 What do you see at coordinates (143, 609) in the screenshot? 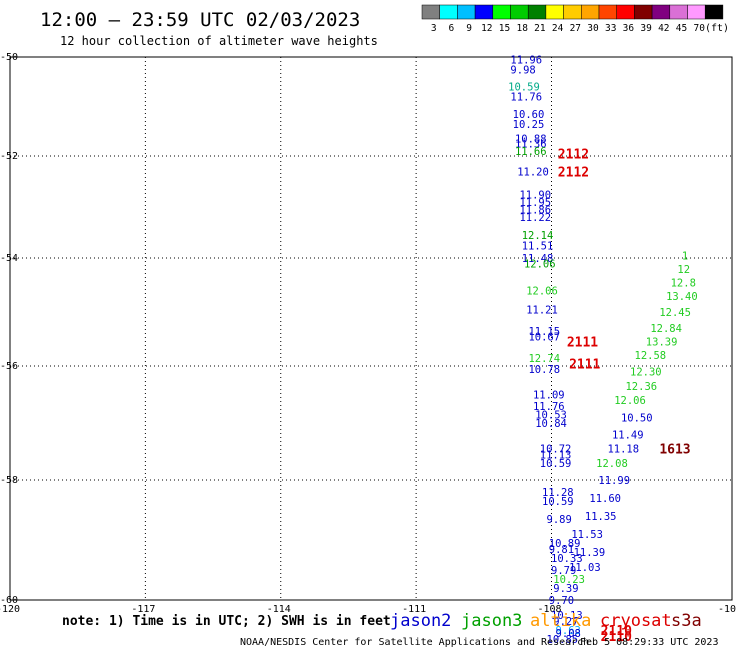
I see `x-tick-label: -117` at bounding box center [143, 609].